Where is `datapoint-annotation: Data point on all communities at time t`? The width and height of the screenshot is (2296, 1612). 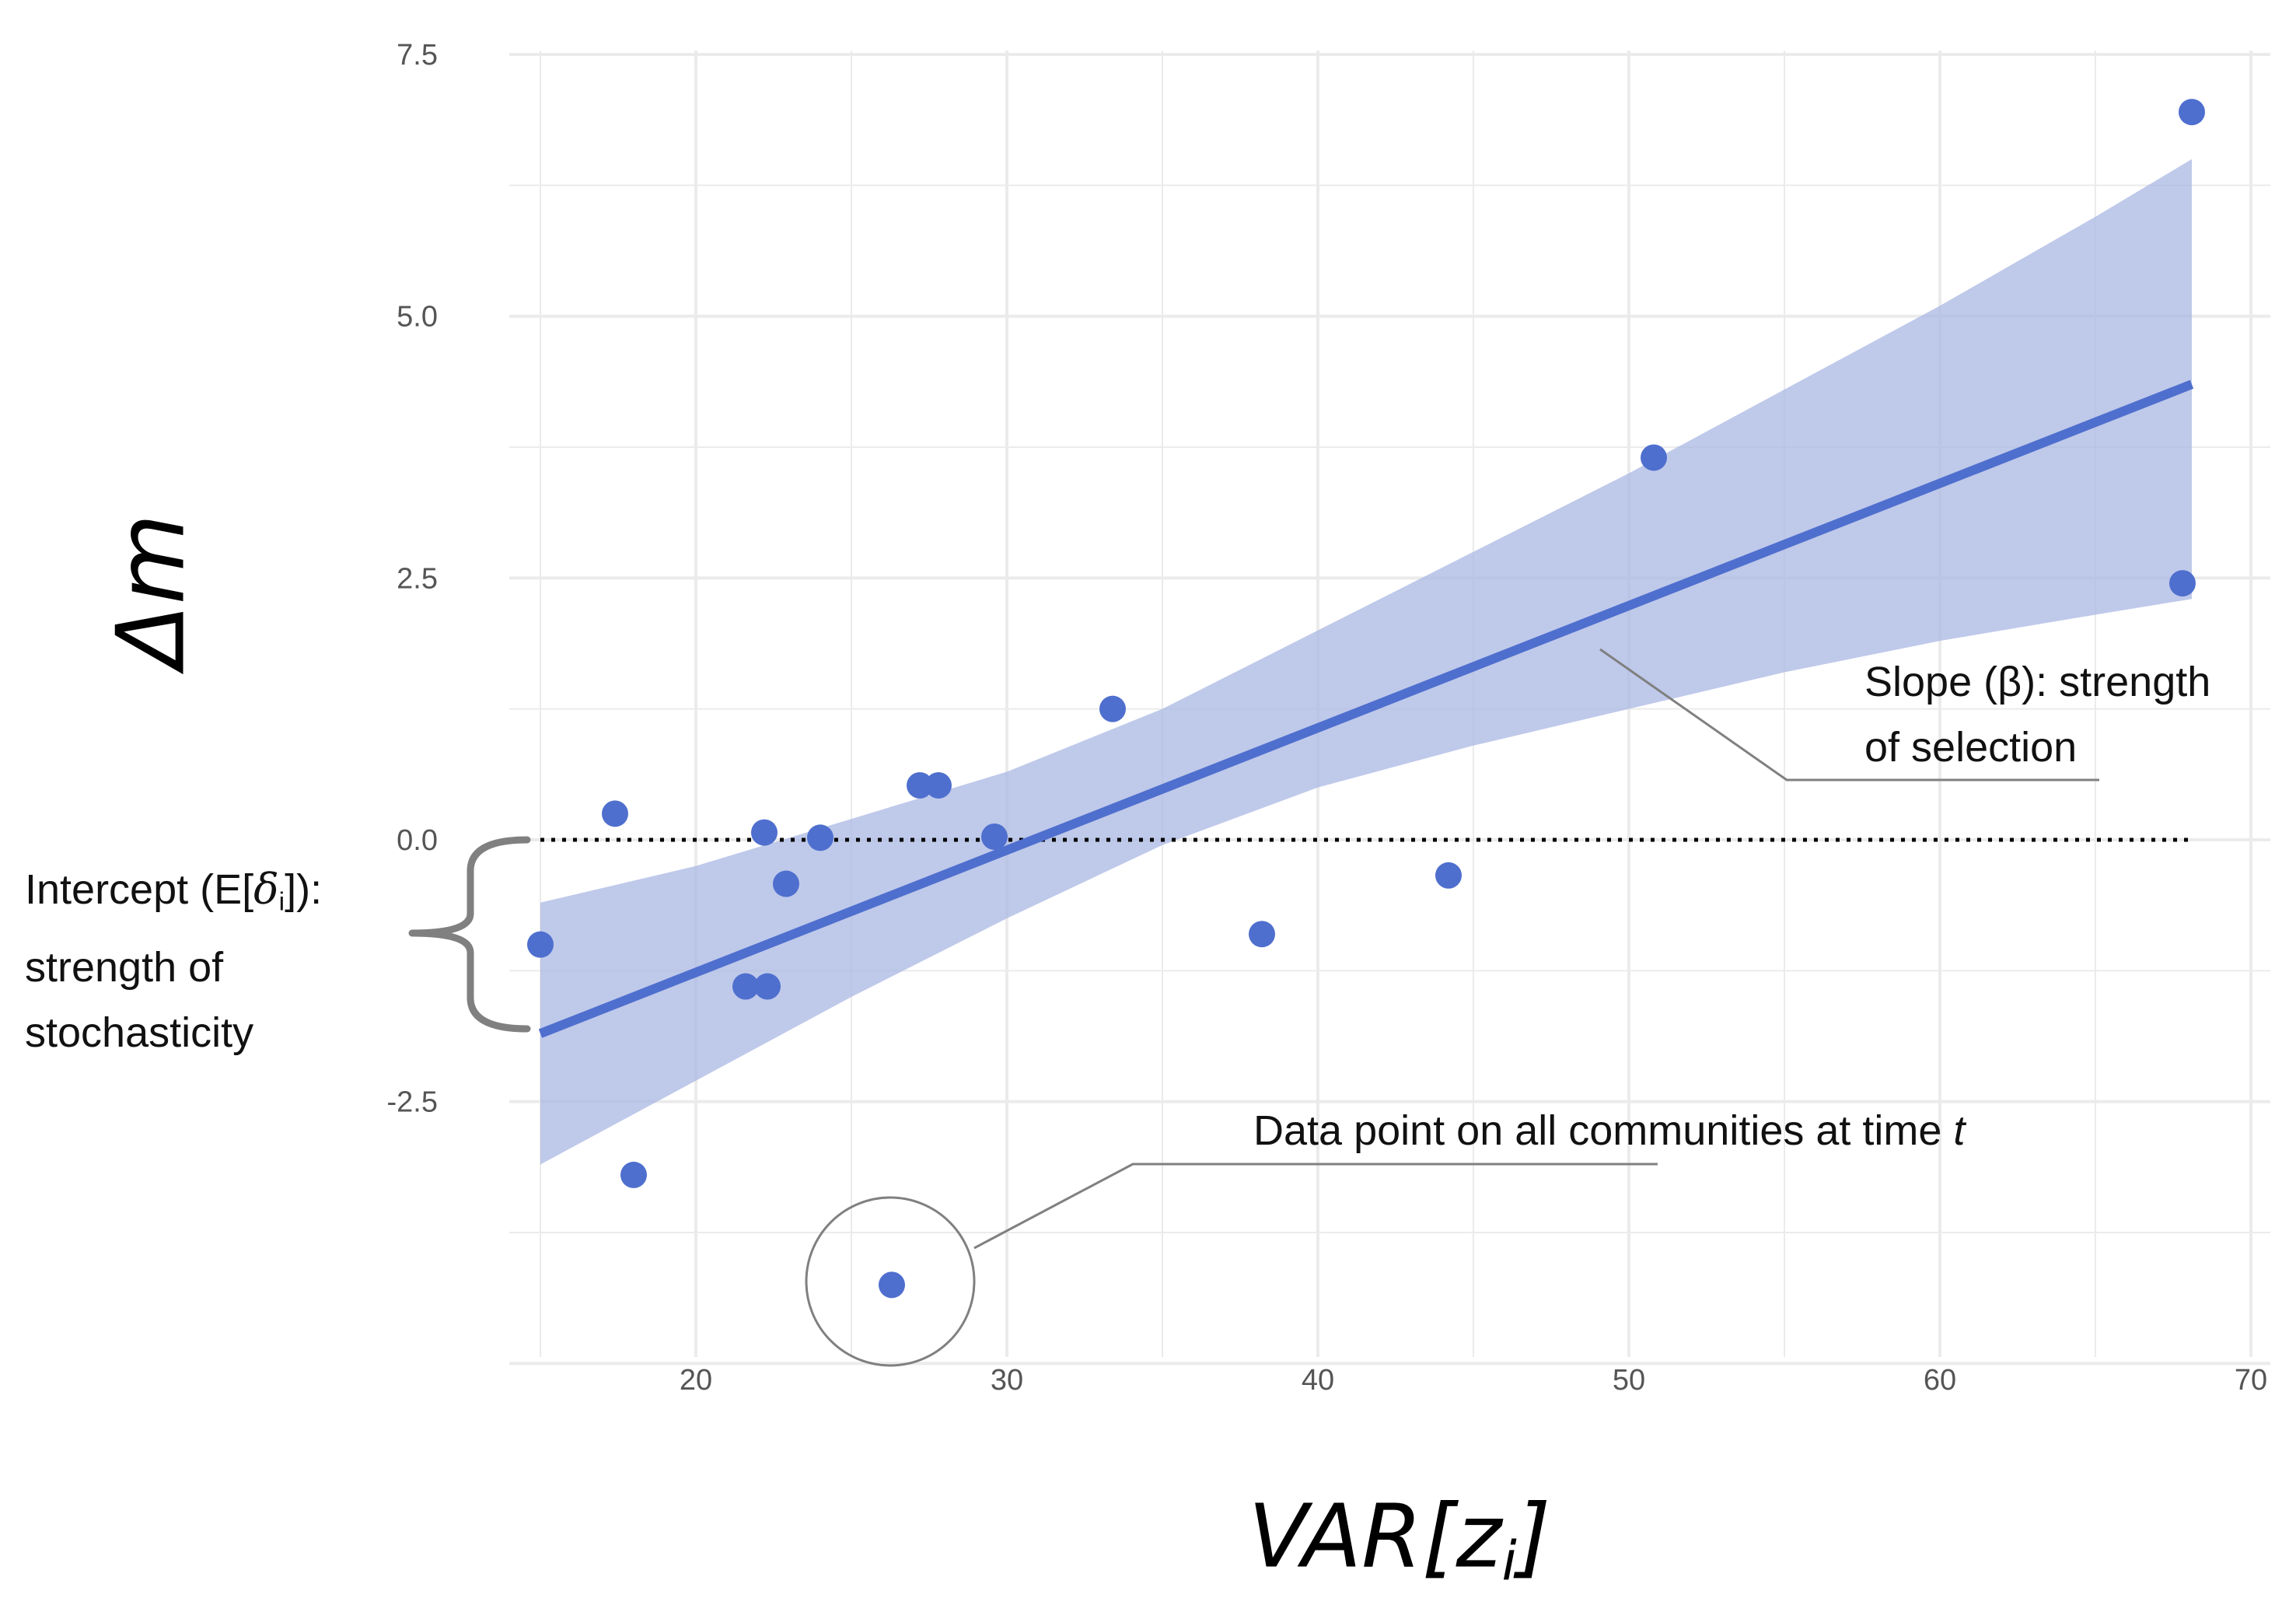
datapoint-annotation: Data point on all communities at time t is located at coordinates (1609, 1130).